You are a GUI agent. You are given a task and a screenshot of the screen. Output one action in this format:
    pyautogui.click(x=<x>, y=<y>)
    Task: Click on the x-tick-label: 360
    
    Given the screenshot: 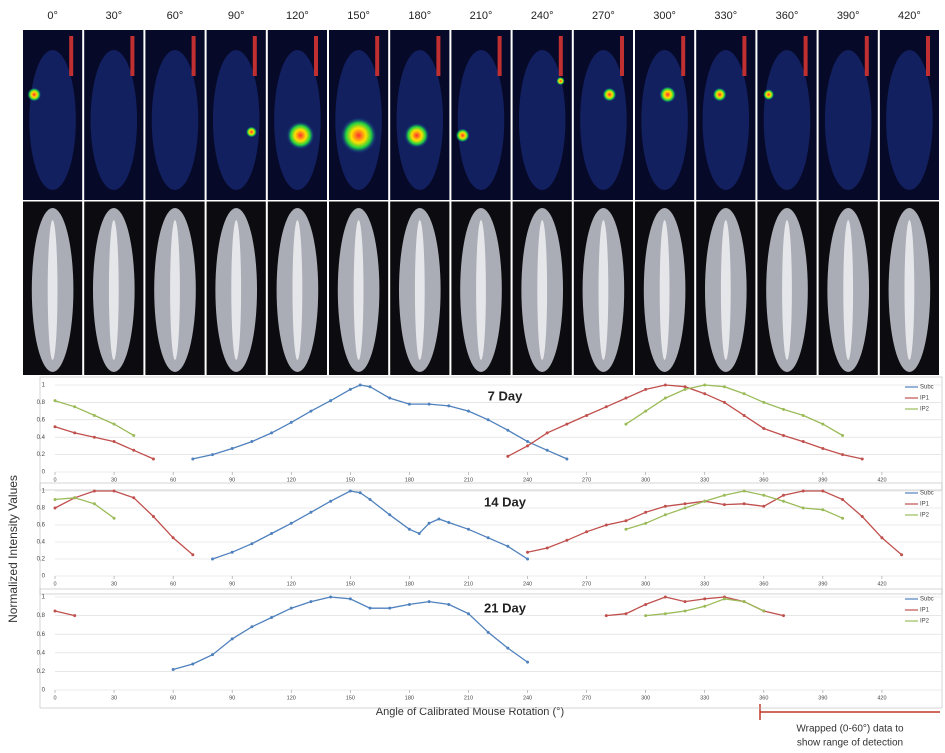 What is the action you would take?
    pyautogui.click(x=763, y=584)
    